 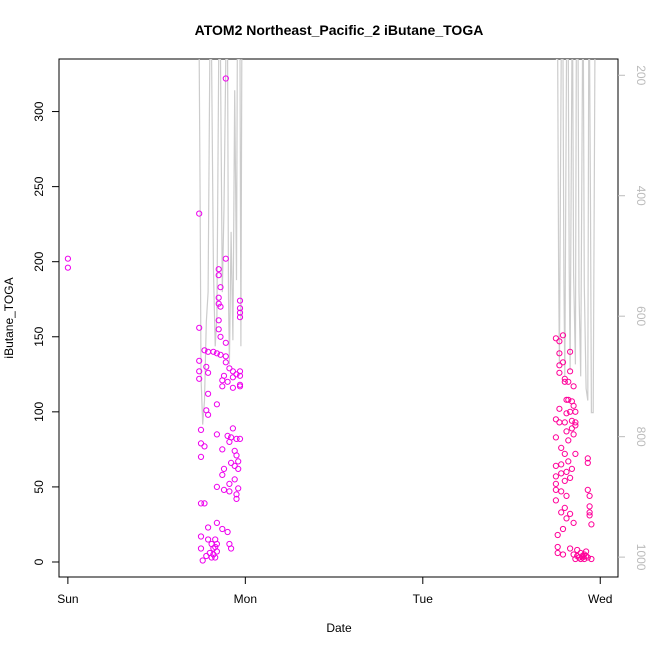 What do you see at coordinates (339, 30) in the screenshot?
I see `chart-title: ATOM2 Northeast_Pacific_2 iButane_TOGA` at bounding box center [339, 30].